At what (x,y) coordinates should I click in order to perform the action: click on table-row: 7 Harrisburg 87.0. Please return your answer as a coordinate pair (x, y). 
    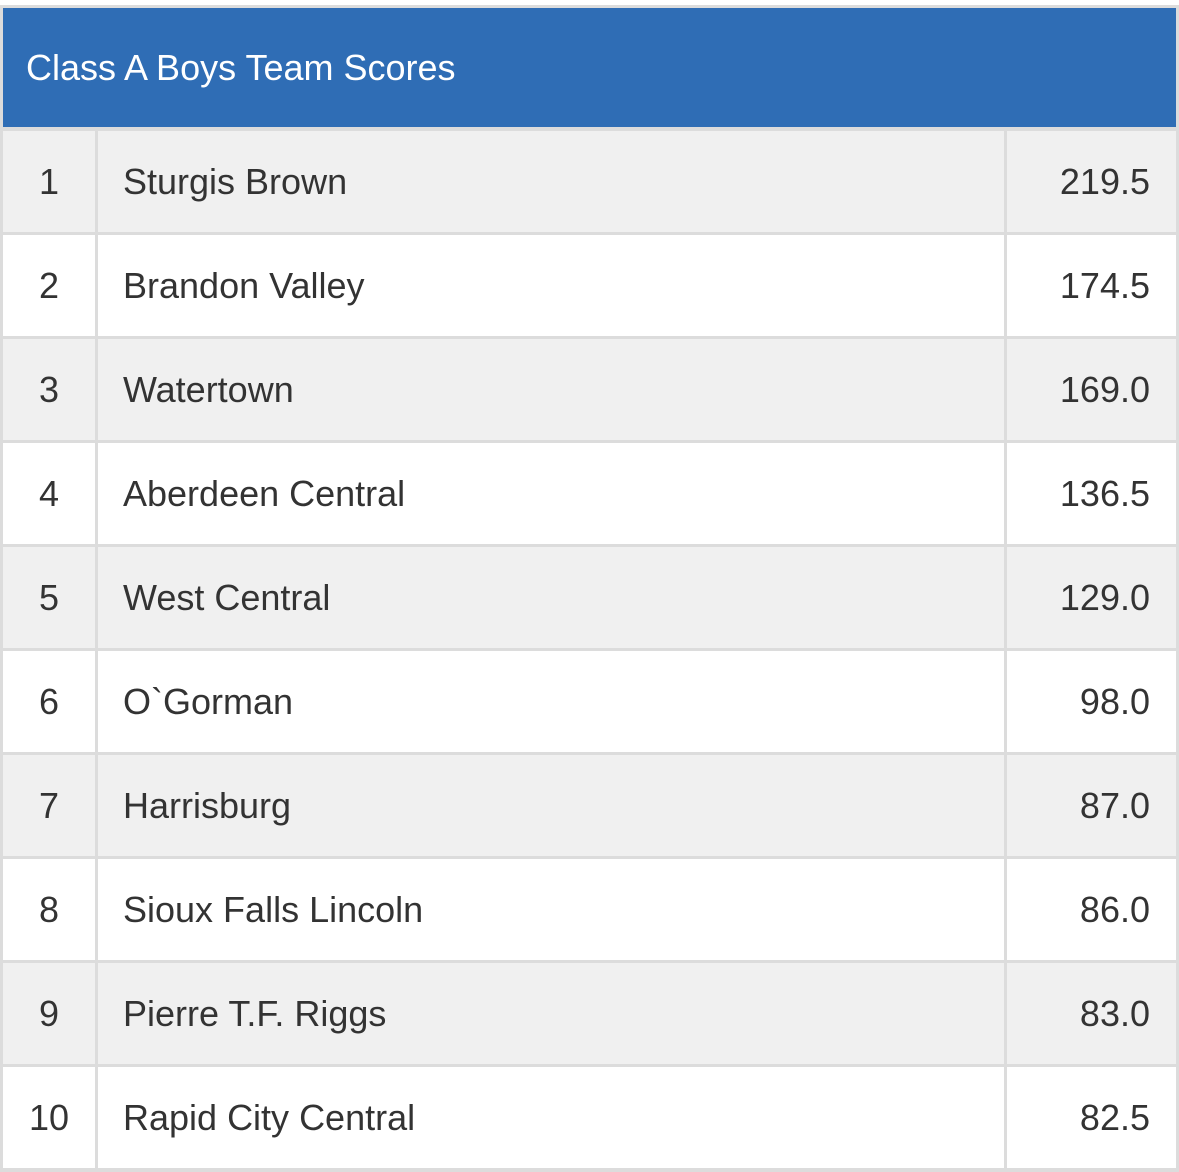
    Looking at the image, I should click on (589, 804).